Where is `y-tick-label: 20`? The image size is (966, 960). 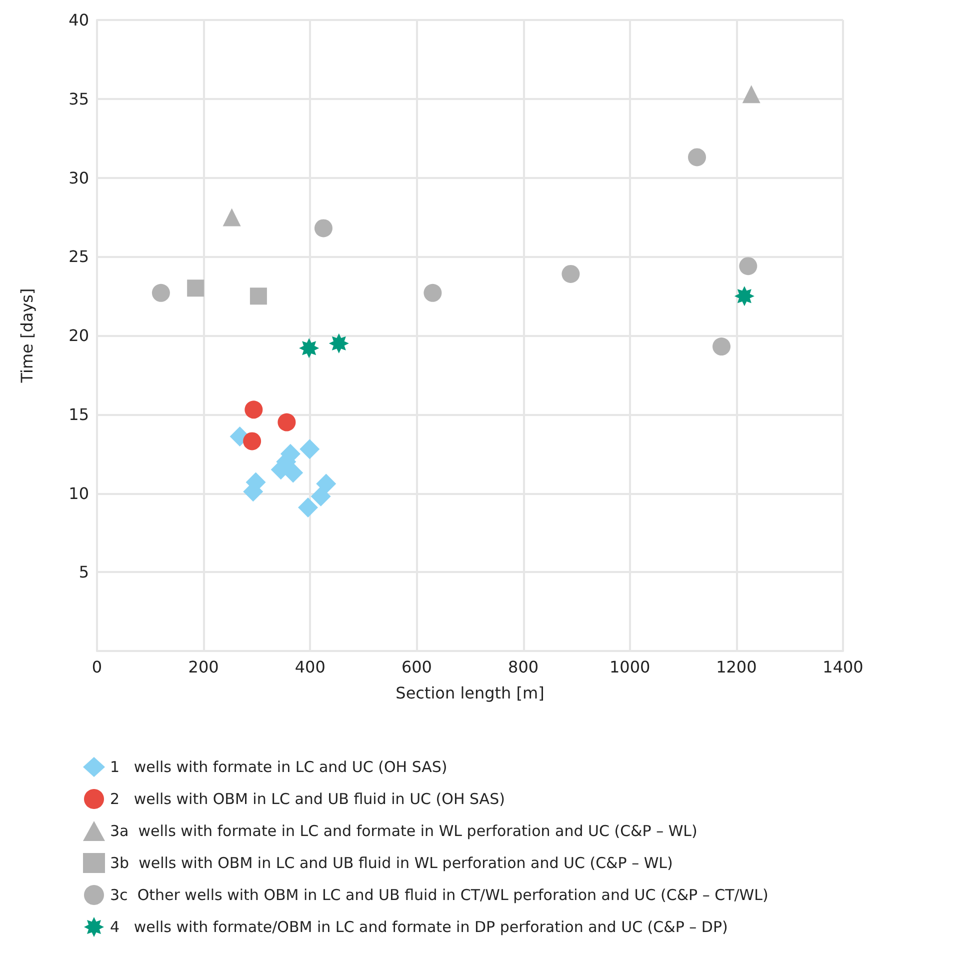 y-tick-label: 20 is located at coordinates (78, 335).